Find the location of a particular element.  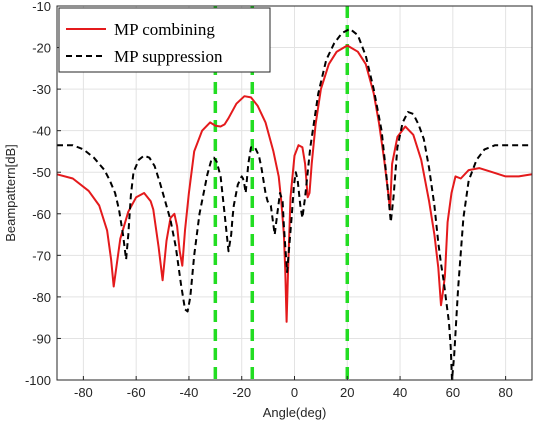

y-tick-label: -30 is located at coordinates (41, 89).